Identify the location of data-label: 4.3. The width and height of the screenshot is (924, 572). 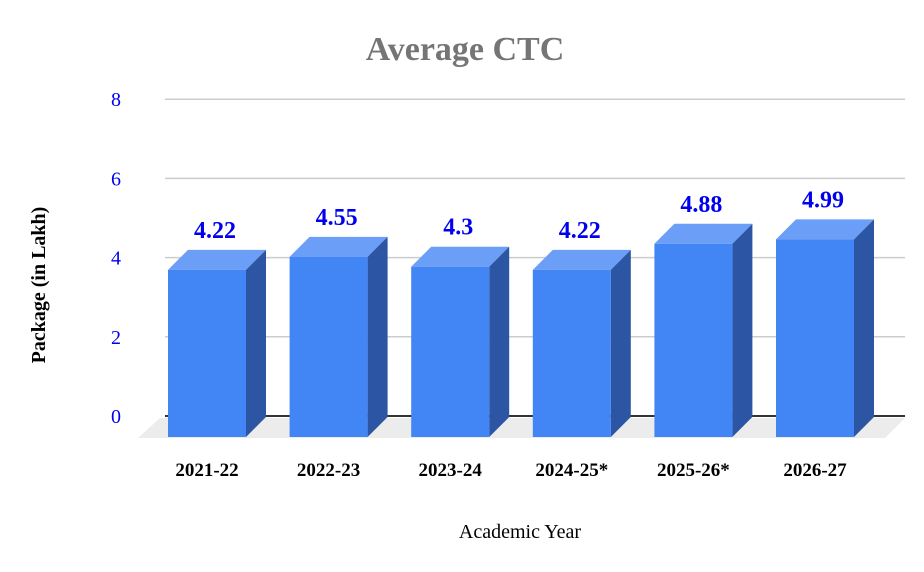
(458, 228).